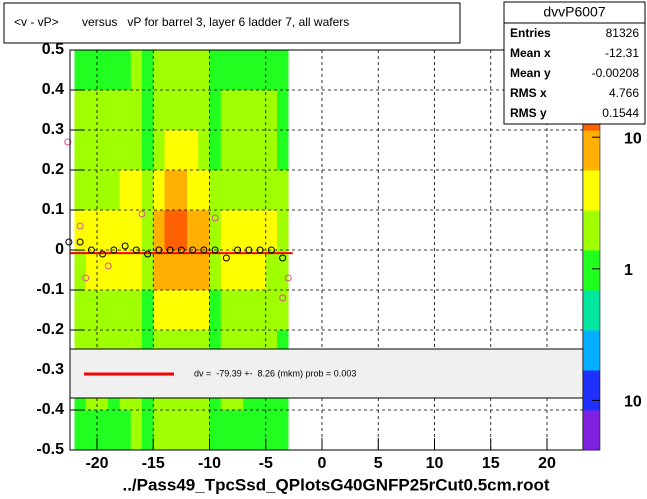 This screenshot has height=499, width=647. What do you see at coordinates (528, 113) in the screenshot?
I see `stats-label: RMS y` at bounding box center [528, 113].